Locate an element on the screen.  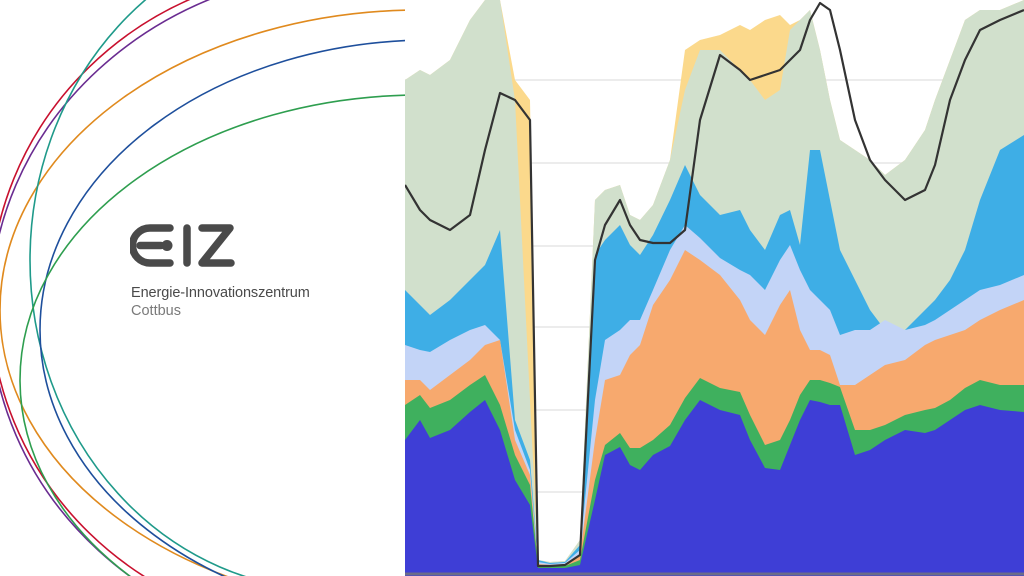
eiz-logo: Energie-Innovationszentrum Cottbus is located at coordinates (220, 270).